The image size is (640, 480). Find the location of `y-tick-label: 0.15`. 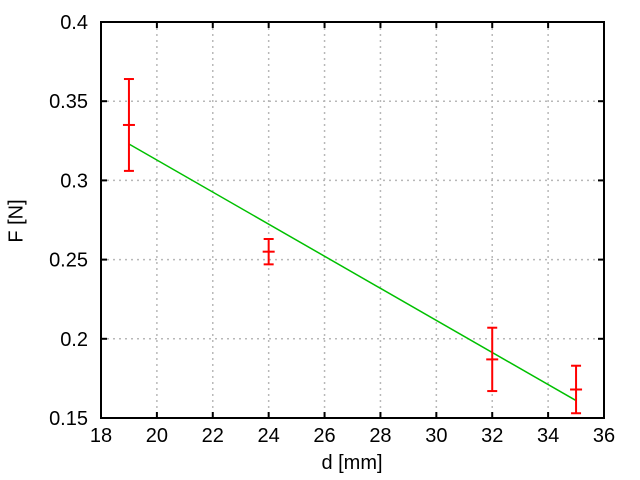

y-tick-label: 0.15 is located at coordinates (68, 419).